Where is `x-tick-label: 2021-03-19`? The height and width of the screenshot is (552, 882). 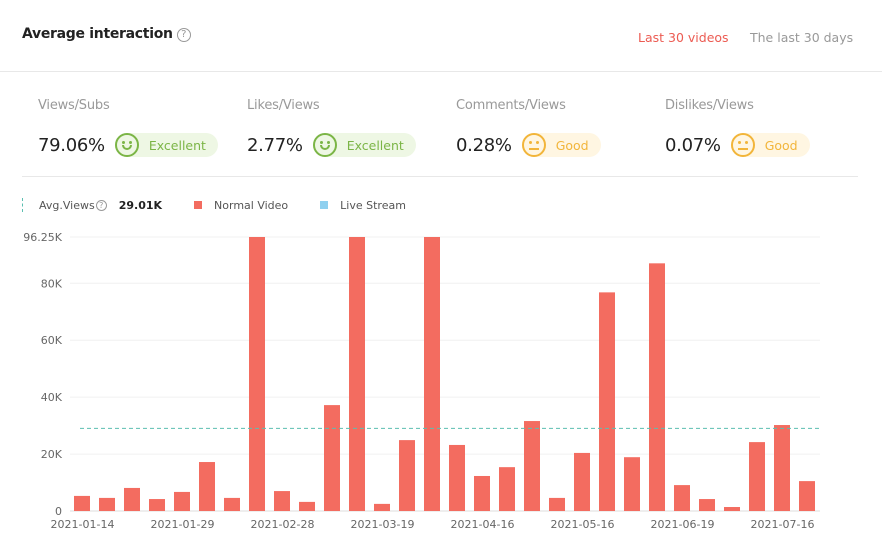
x-tick-label: 2021-03-19 is located at coordinates (383, 524).